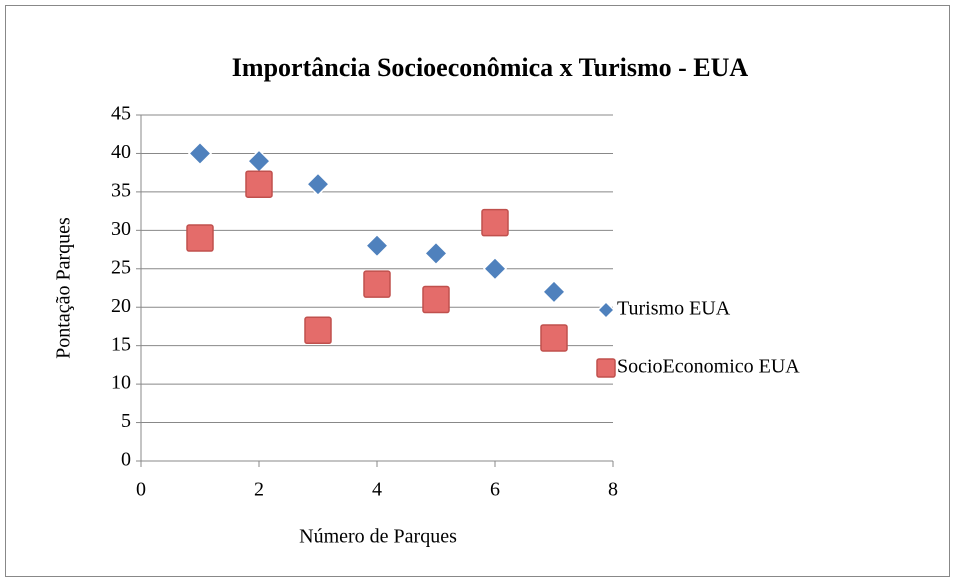 Image resolution: width=956 pixels, height=583 pixels. What do you see at coordinates (378, 537) in the screenshot?
I see `x-axis-label: Número de Parques` at bounding box center [378, 537].